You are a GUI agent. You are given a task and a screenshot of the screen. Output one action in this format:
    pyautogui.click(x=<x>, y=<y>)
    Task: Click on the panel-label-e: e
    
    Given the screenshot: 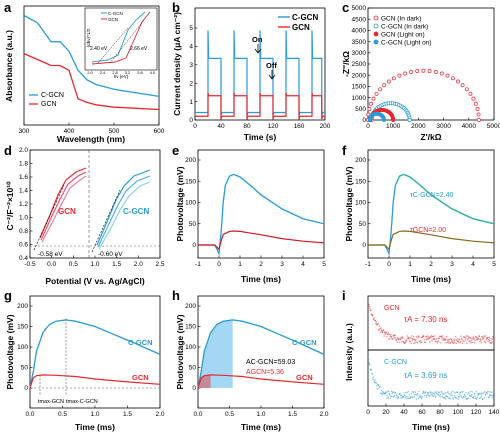 What is the action you would take?
    pyautogui.click(x=175, y=150)
    